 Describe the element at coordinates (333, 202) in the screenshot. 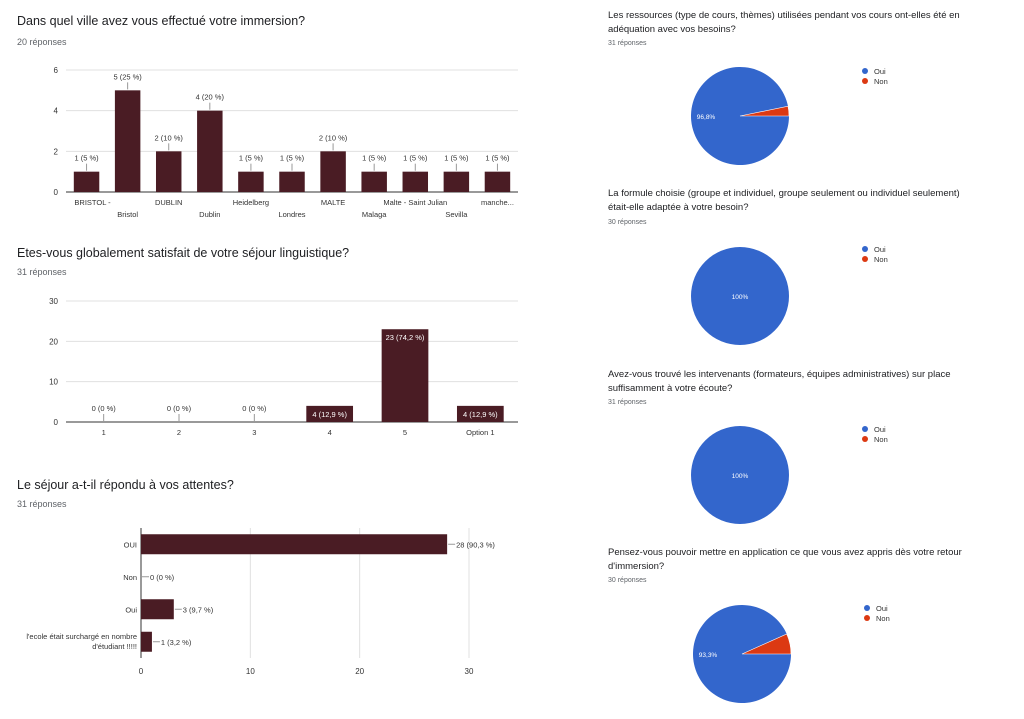

I see `x-tick-label: MALTE` at that location.